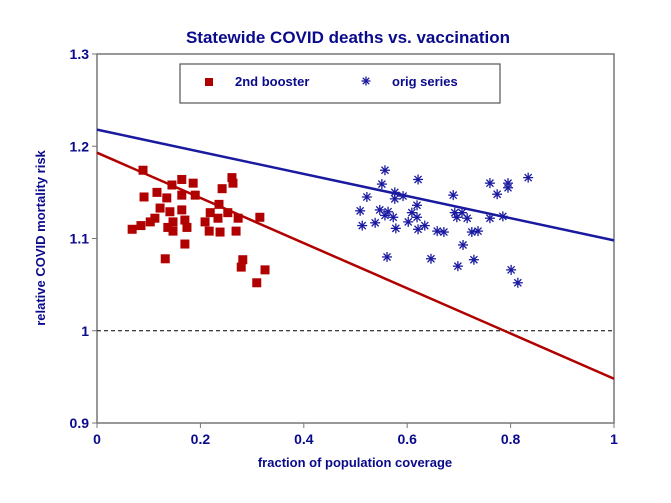  I want to click on x-tick-label: 0, so click(97, 439).